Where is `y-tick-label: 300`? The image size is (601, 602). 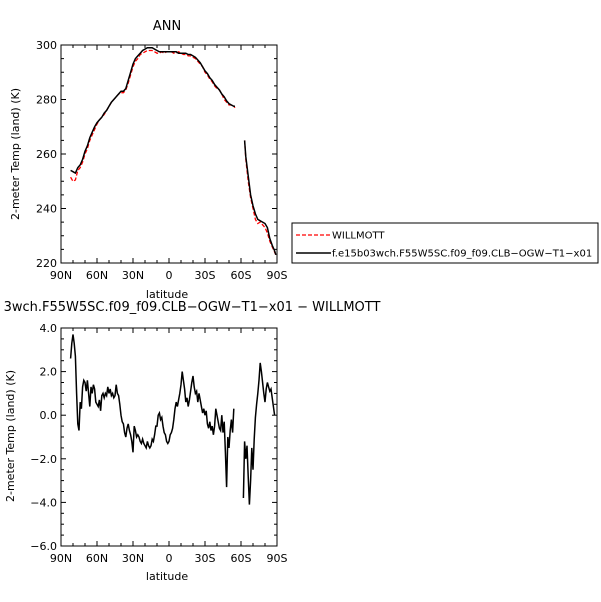 y-tick-label: 300 is located at coordinates (46, 45).